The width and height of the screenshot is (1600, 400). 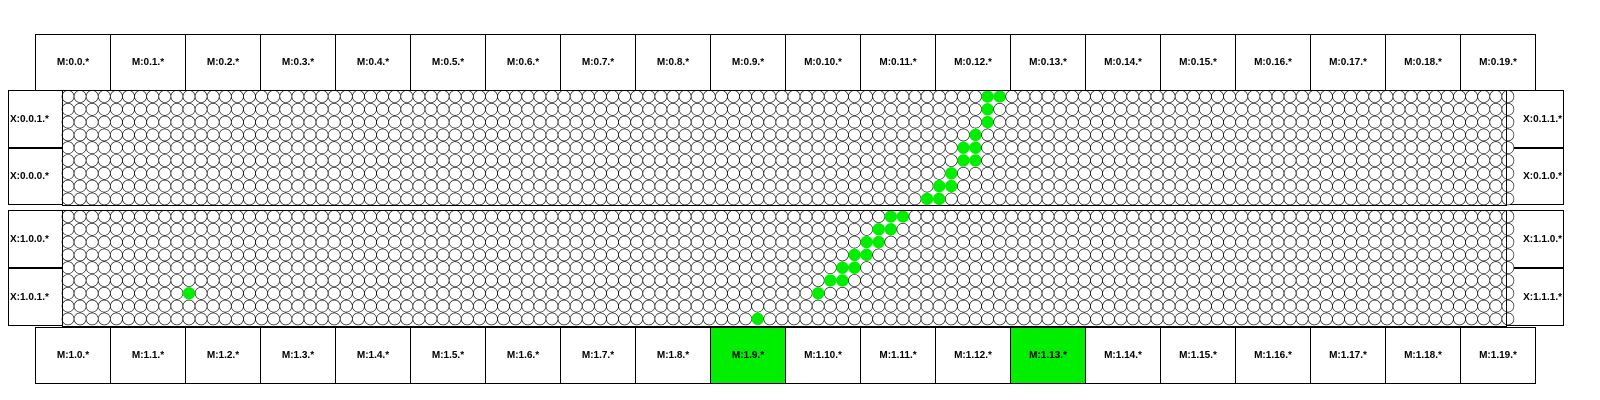 I want to click on left-side-label: X:1.0.1.*, so click(x=35, y=297).